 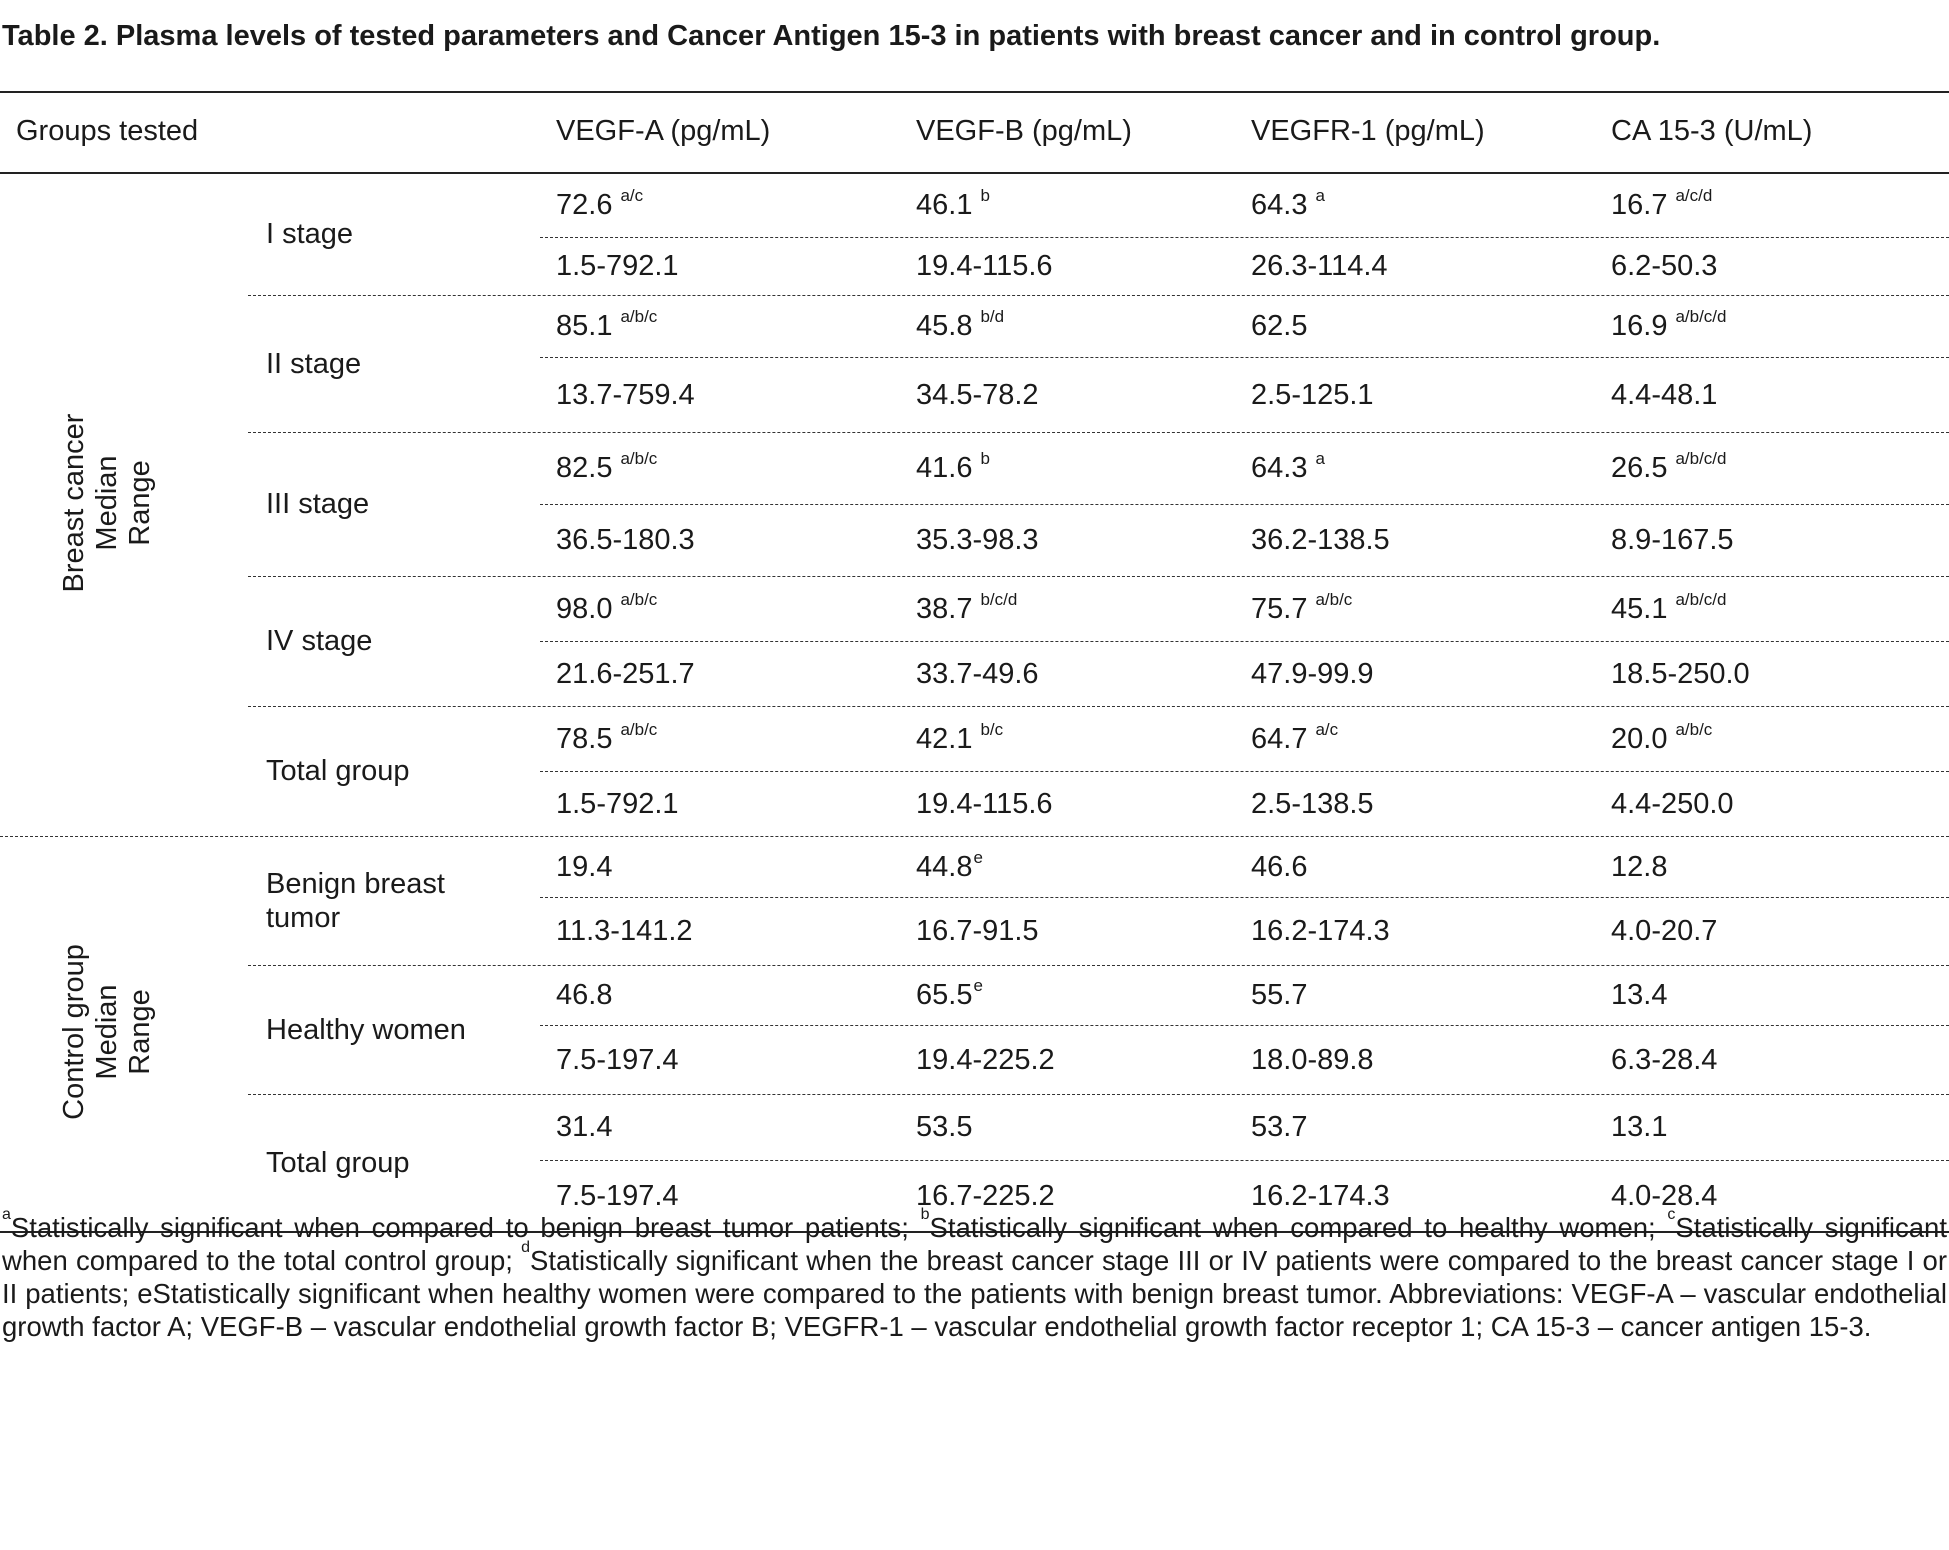 I want to click on range-cell: 36.2-138.5, so click(x=1320, y=540).